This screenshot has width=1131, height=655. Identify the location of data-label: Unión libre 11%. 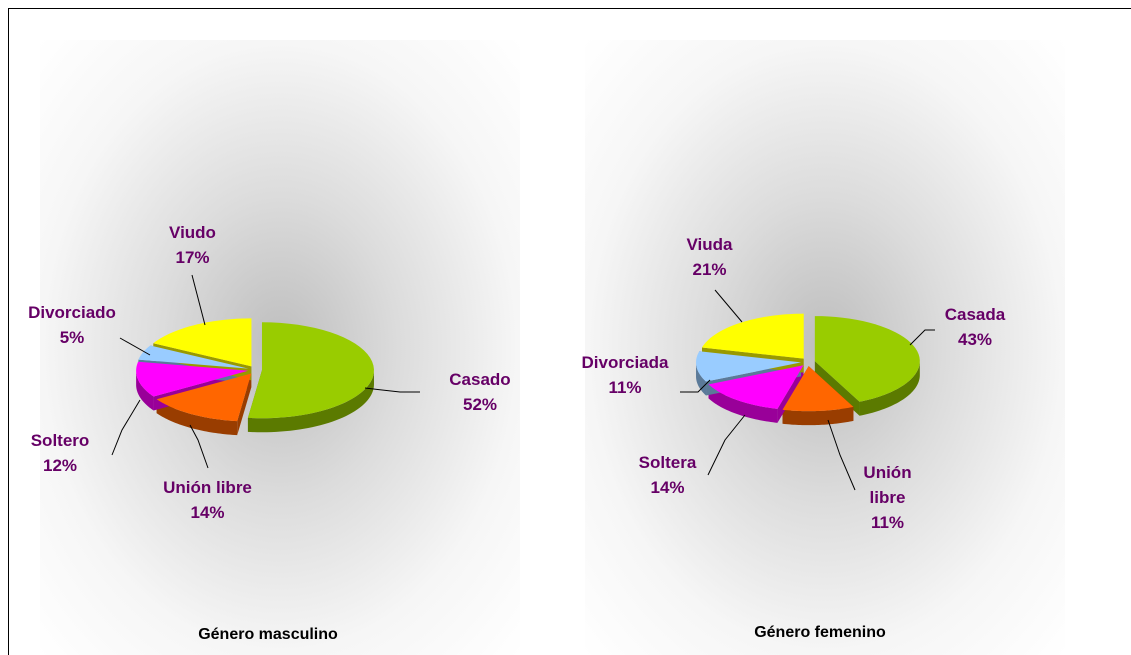
(887, 497).